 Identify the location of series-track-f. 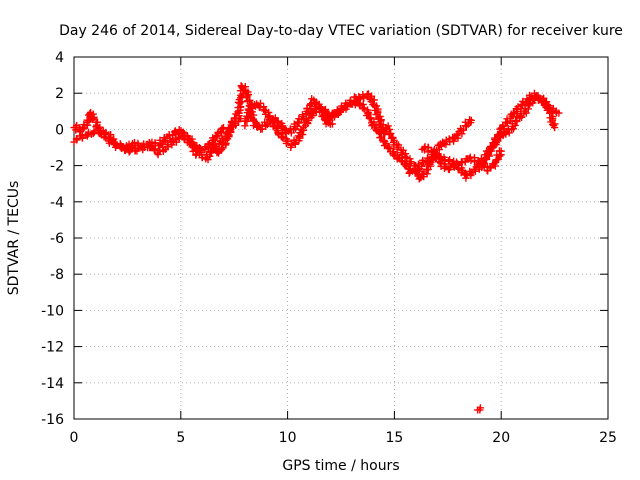
(428, 149).